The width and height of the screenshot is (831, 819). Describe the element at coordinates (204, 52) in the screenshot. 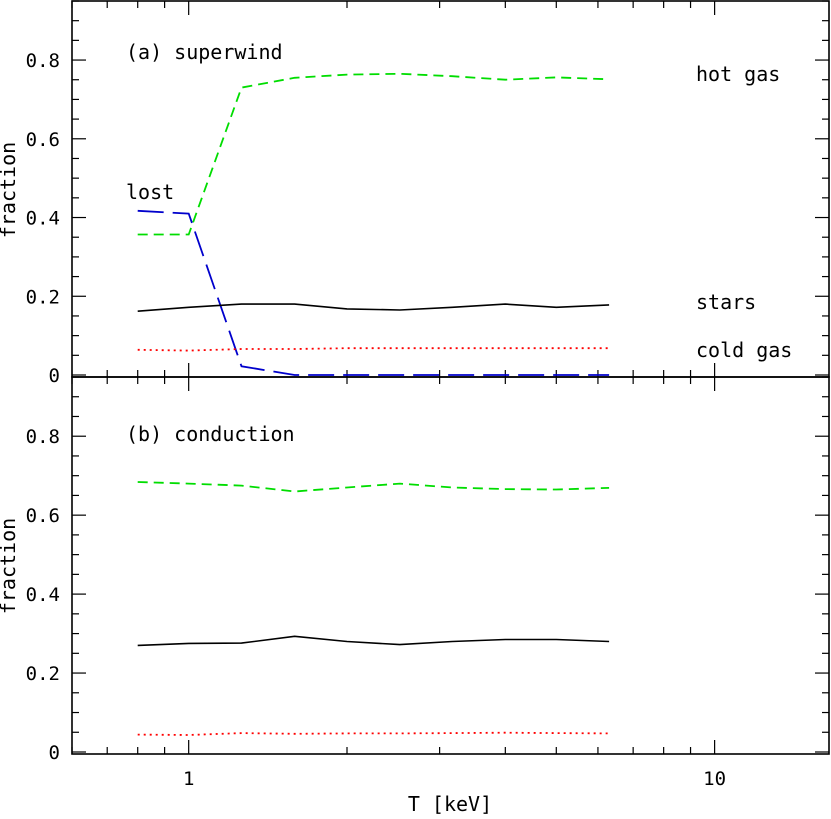

I see `panel-a-title: (a) superwind` at that location.